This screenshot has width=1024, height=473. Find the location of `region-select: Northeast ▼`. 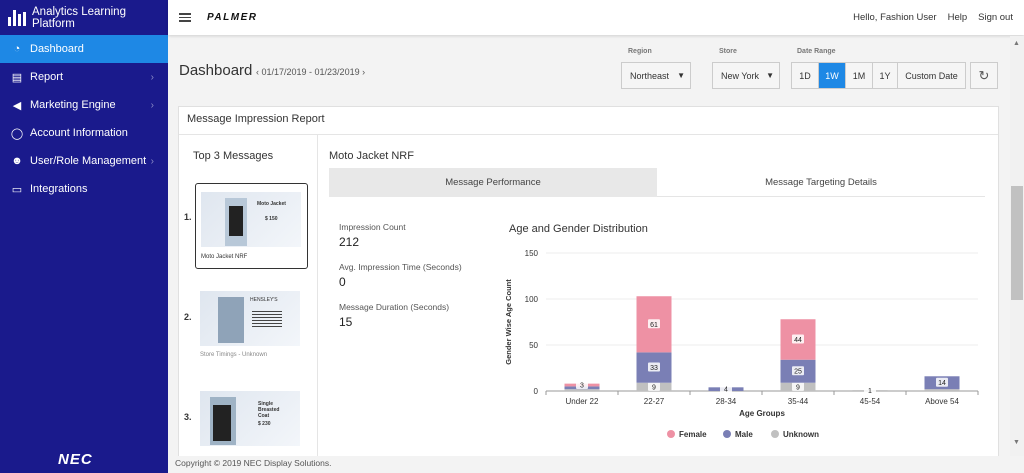

region-select: Northeast ▼ is located at coordinates (656, 75).